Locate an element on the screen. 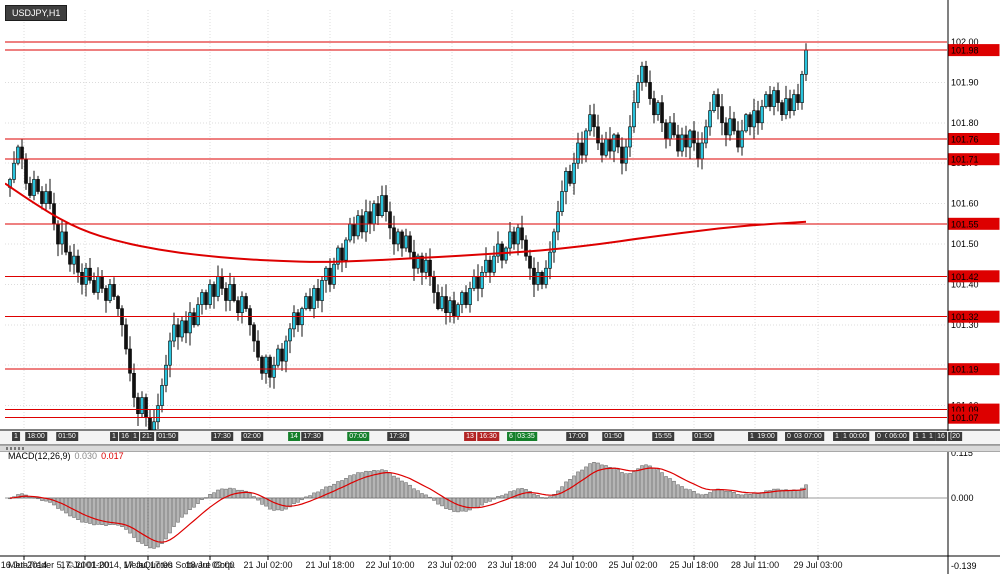 This screenshot has height=574, width=1000. svg-text: 101.19 is located at coordinates (965, 370).